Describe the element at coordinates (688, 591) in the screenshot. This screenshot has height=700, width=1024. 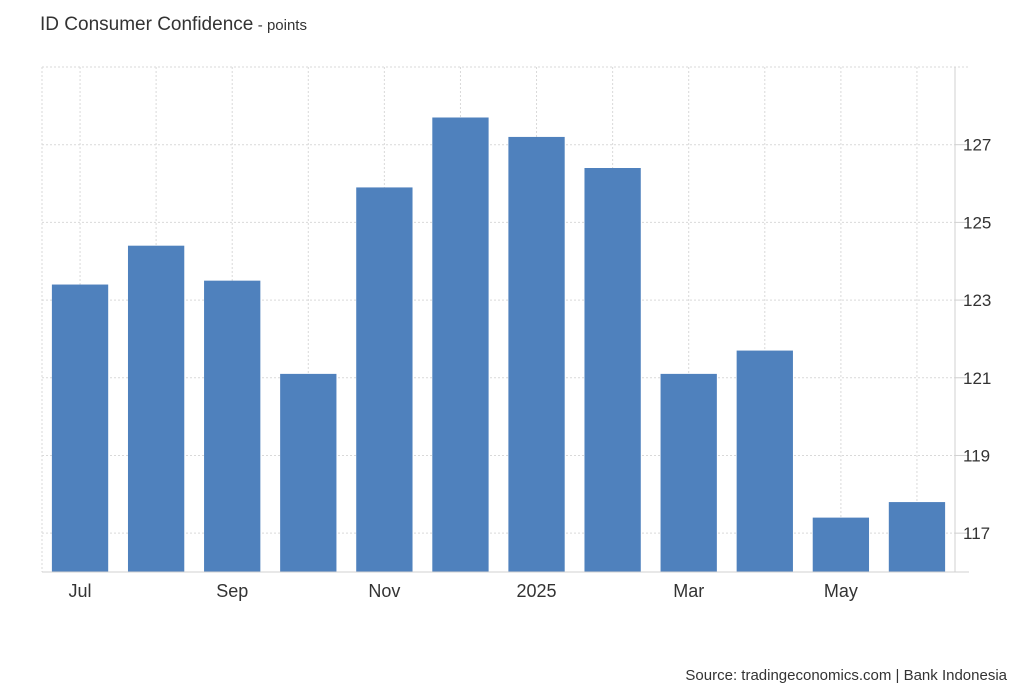
I see `x-tick-label: Mar` at that location.